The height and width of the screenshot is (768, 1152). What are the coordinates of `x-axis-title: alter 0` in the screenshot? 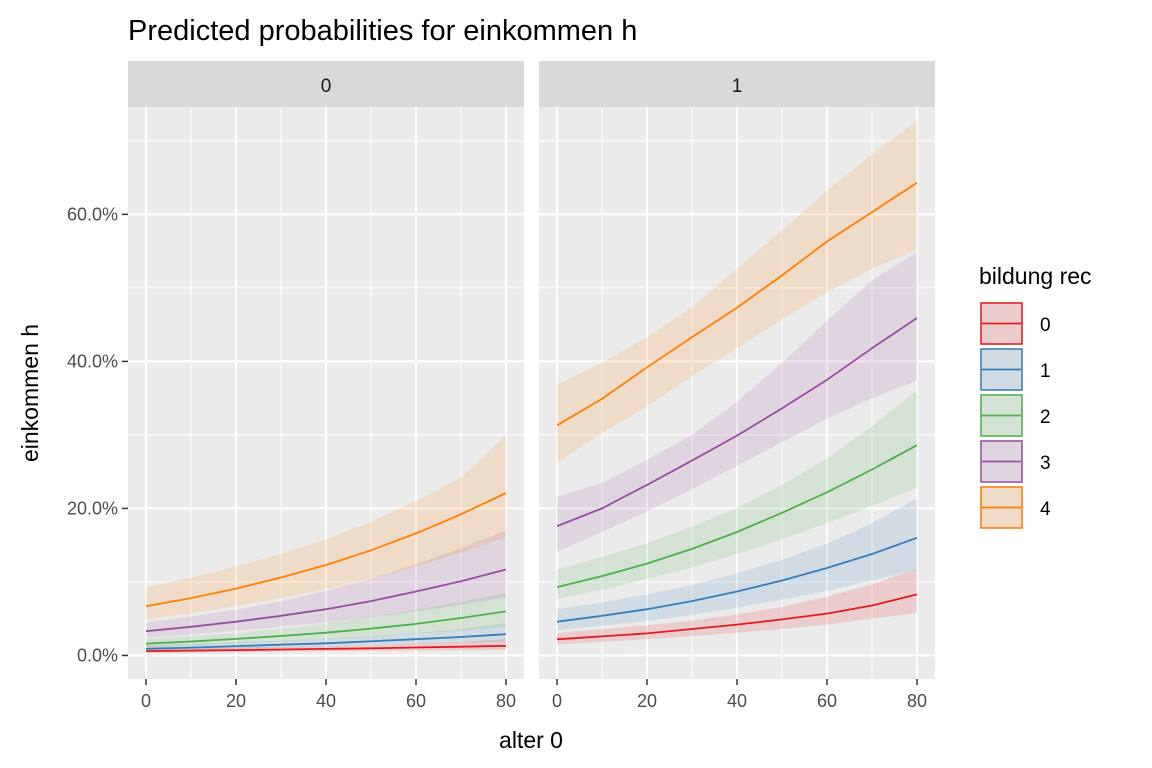 It's located at (531, 740).